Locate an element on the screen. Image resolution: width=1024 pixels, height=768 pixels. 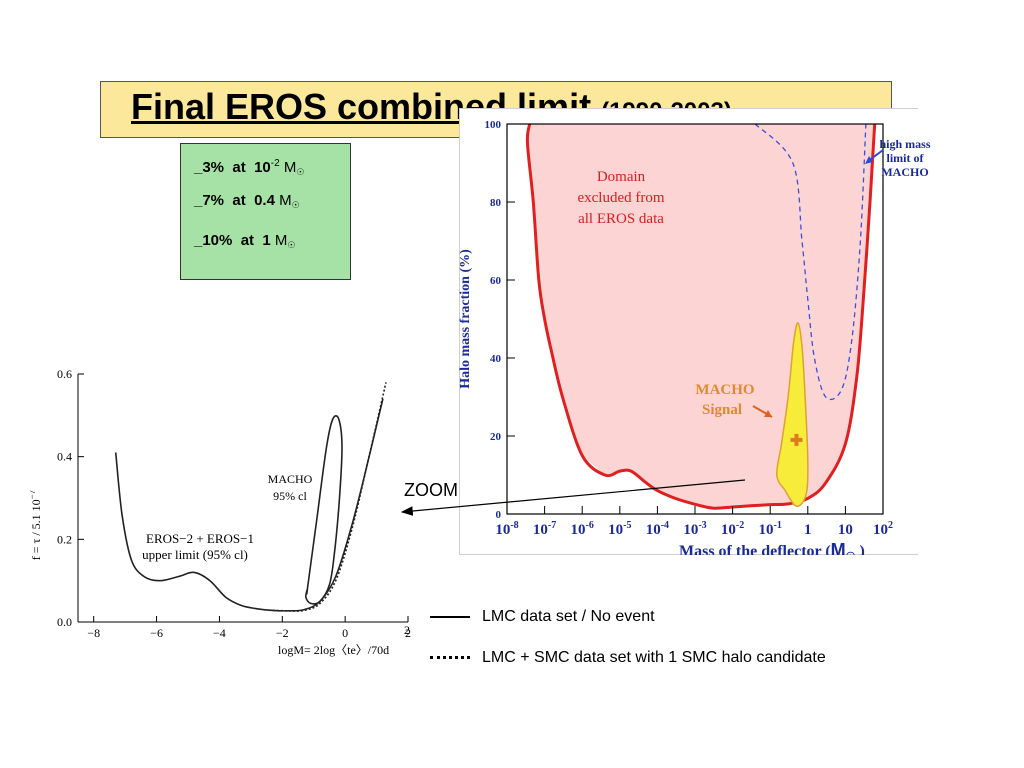
x-tick-label: 10⁻⁷ is located at coordinates (544, 529).